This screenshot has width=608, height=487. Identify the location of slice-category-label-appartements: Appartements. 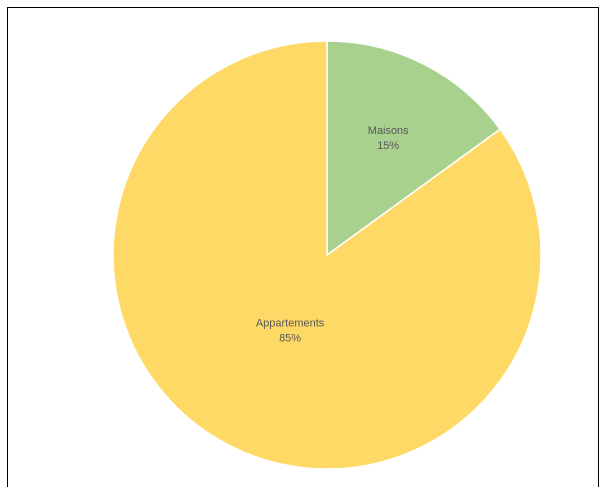
(290, 323).